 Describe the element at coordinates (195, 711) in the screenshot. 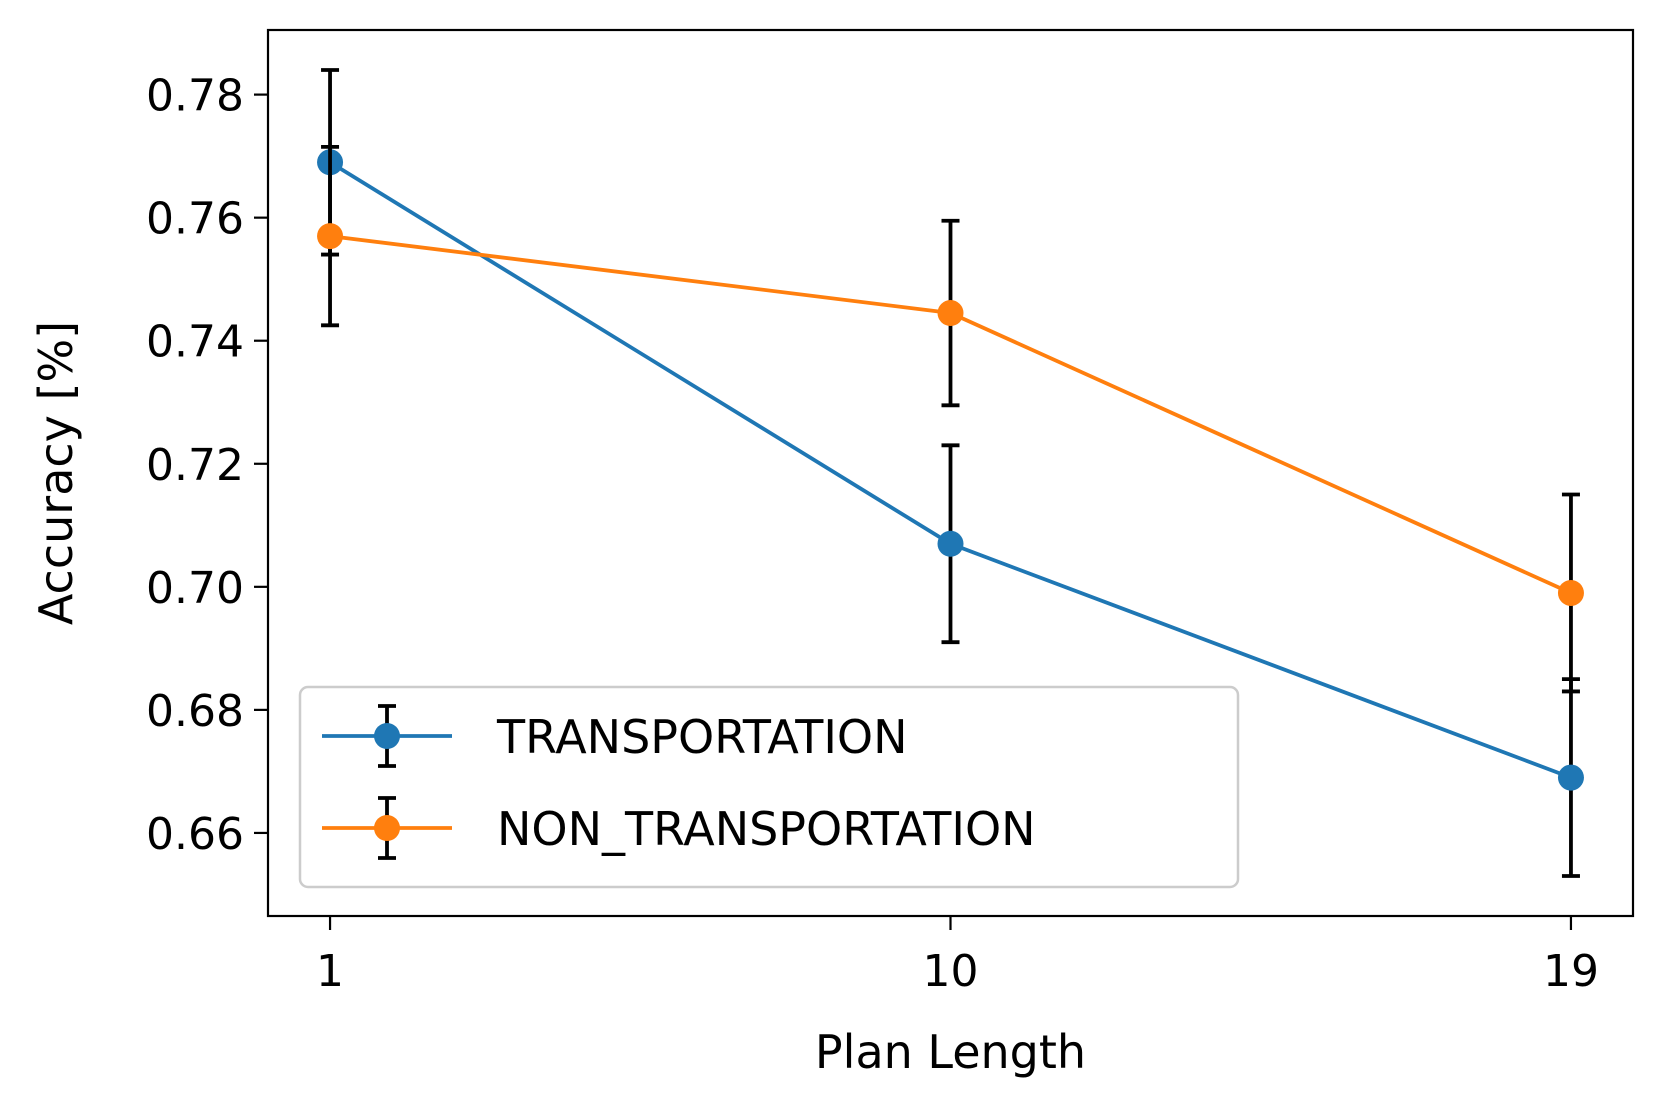

I see `y-tick-label: 0.68` at that location.